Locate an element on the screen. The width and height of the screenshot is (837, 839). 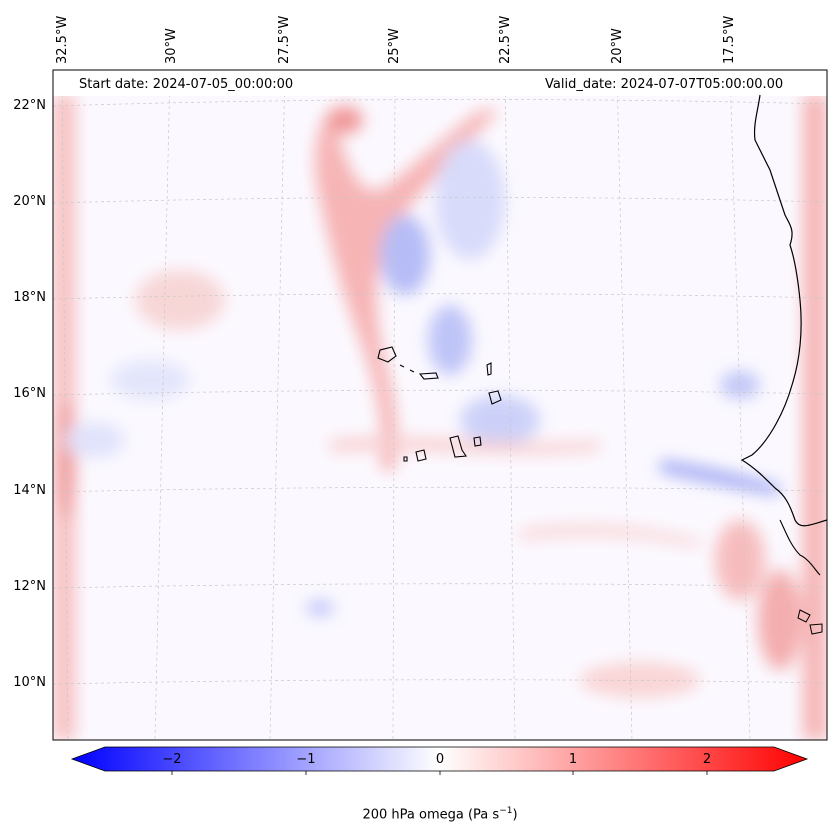
lon-label: 17.5°W is located at coordinates (729, 39).